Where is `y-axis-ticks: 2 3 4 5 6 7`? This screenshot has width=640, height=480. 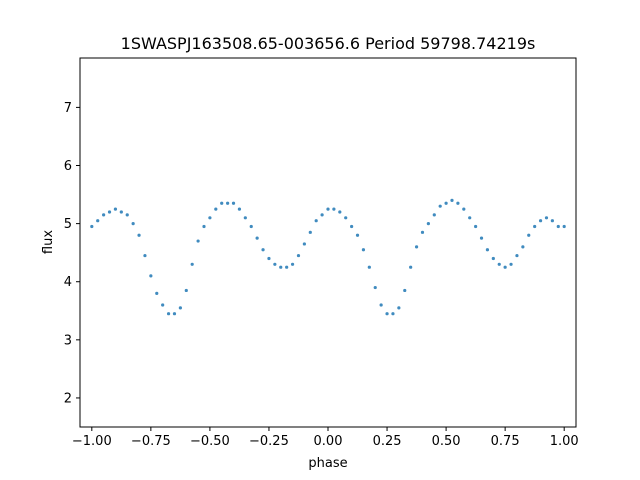 y-axis-ticks: 2 3 4 5 6 7 is located at coordinates (72, 253).